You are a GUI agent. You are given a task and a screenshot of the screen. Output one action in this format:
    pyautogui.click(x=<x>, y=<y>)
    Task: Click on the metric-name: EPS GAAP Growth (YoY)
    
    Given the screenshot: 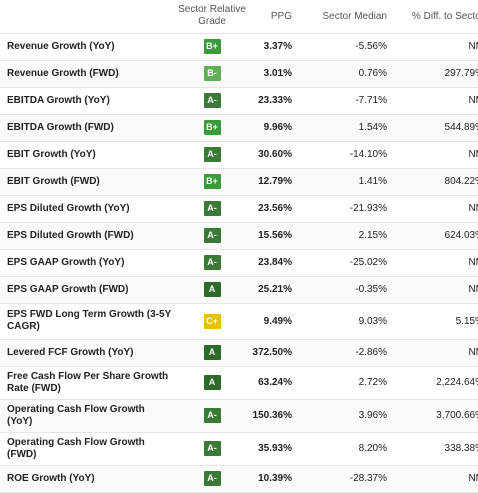 What is the action you would take?
    pyautogui.click(x=66, y=262)
    